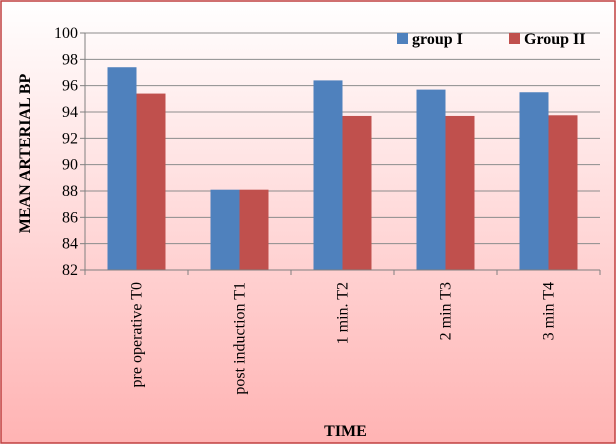 The height and width of the screenshot is (444, 616). What do you see at coordinates (66, 33) in the screenshot?
I see `y-tick-label: 100` at bounding box center [66, 33].